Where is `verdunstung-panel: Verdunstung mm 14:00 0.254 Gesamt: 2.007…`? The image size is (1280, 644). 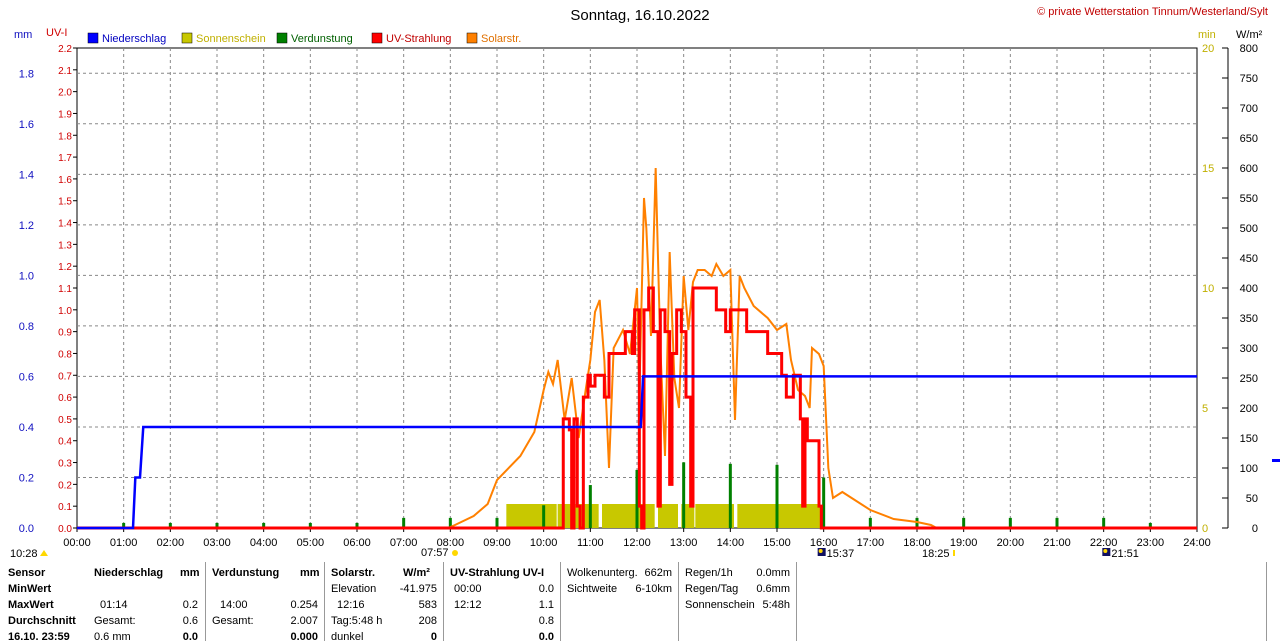
verdunstung-panel: Verdunstung mm 14:00 0.254 Gesamt: 2.007… is located at coordinates (264, 602).